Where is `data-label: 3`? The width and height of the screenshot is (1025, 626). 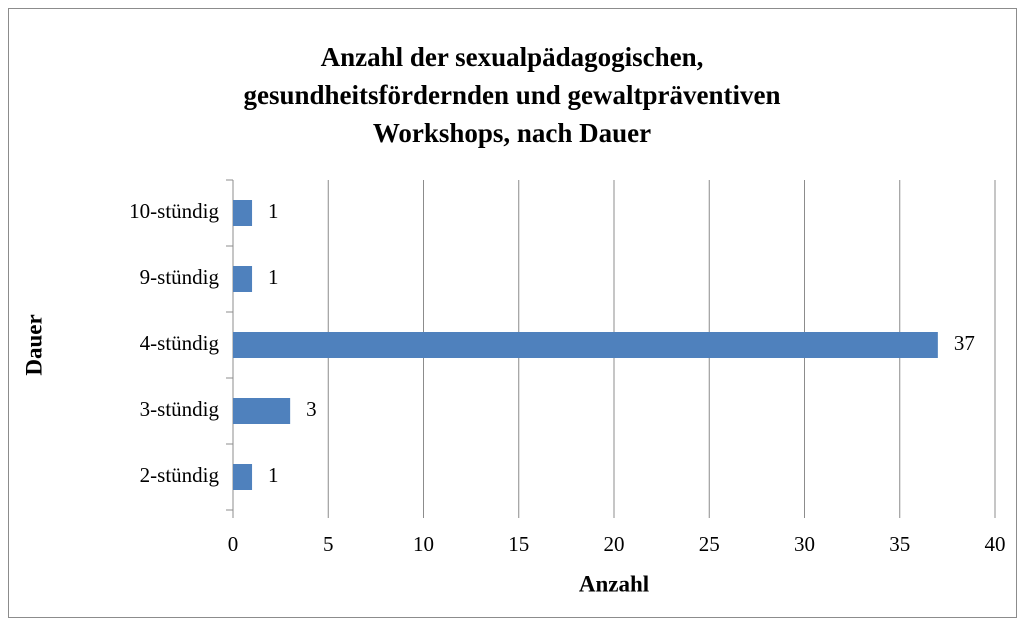 data-label: 3 is located at coordinates (311, 409).